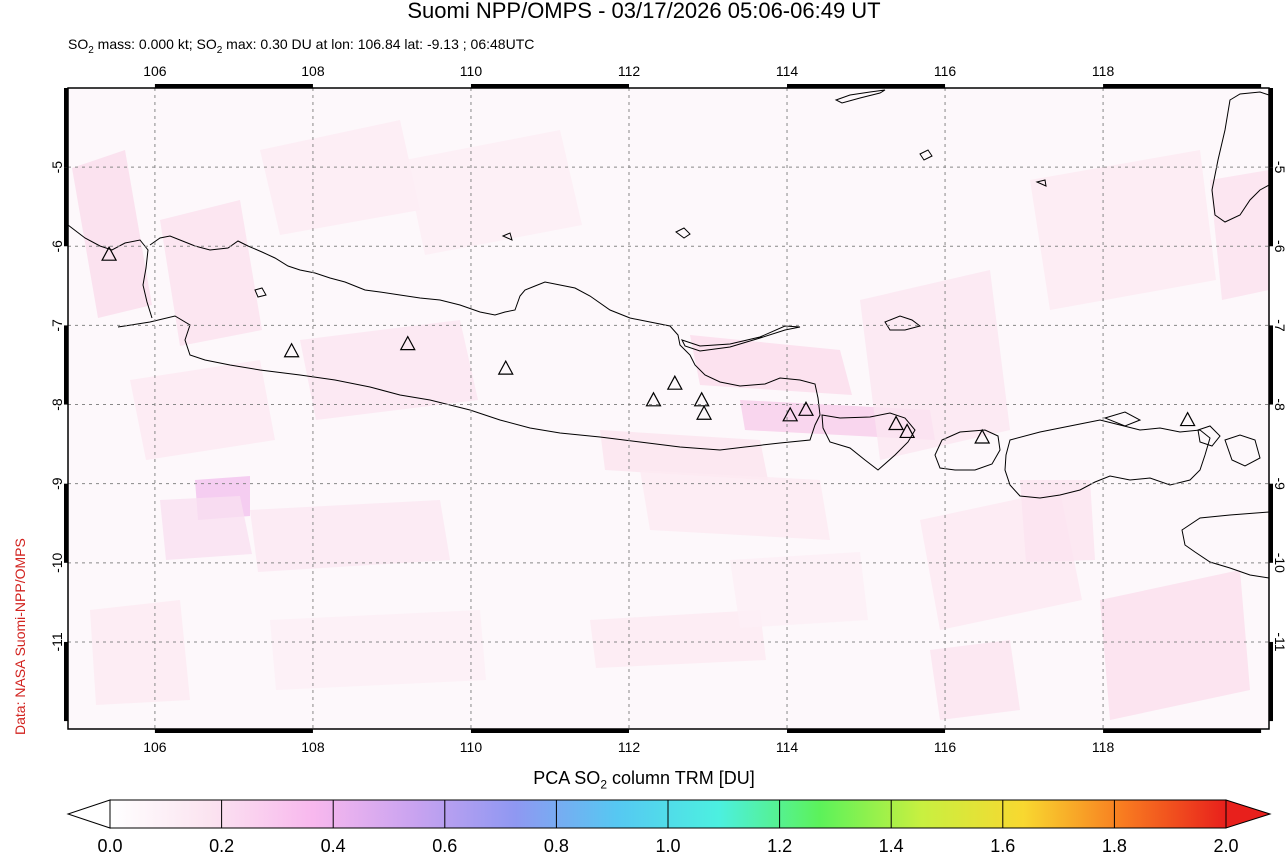 The height and width of the screenshot is (855, 1288). What do you see at coordinates (967, 450) in the screenshot?
I see `lombok-coast` at bounding box center [967, 450].